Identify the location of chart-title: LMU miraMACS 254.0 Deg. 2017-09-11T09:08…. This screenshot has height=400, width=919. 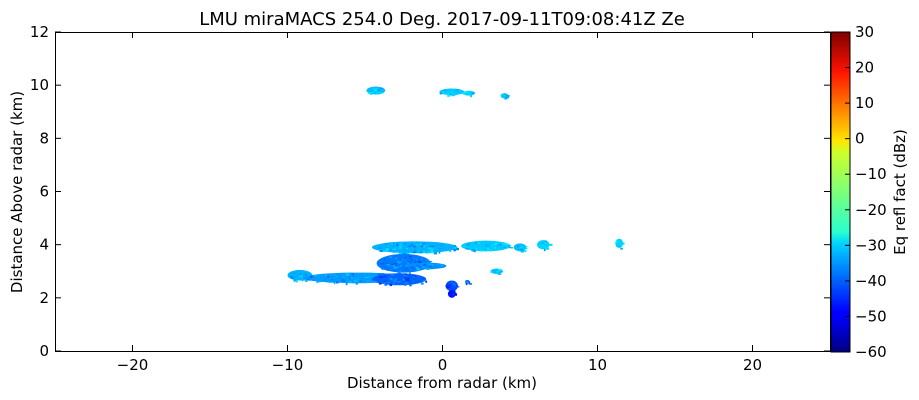
(442, 19).